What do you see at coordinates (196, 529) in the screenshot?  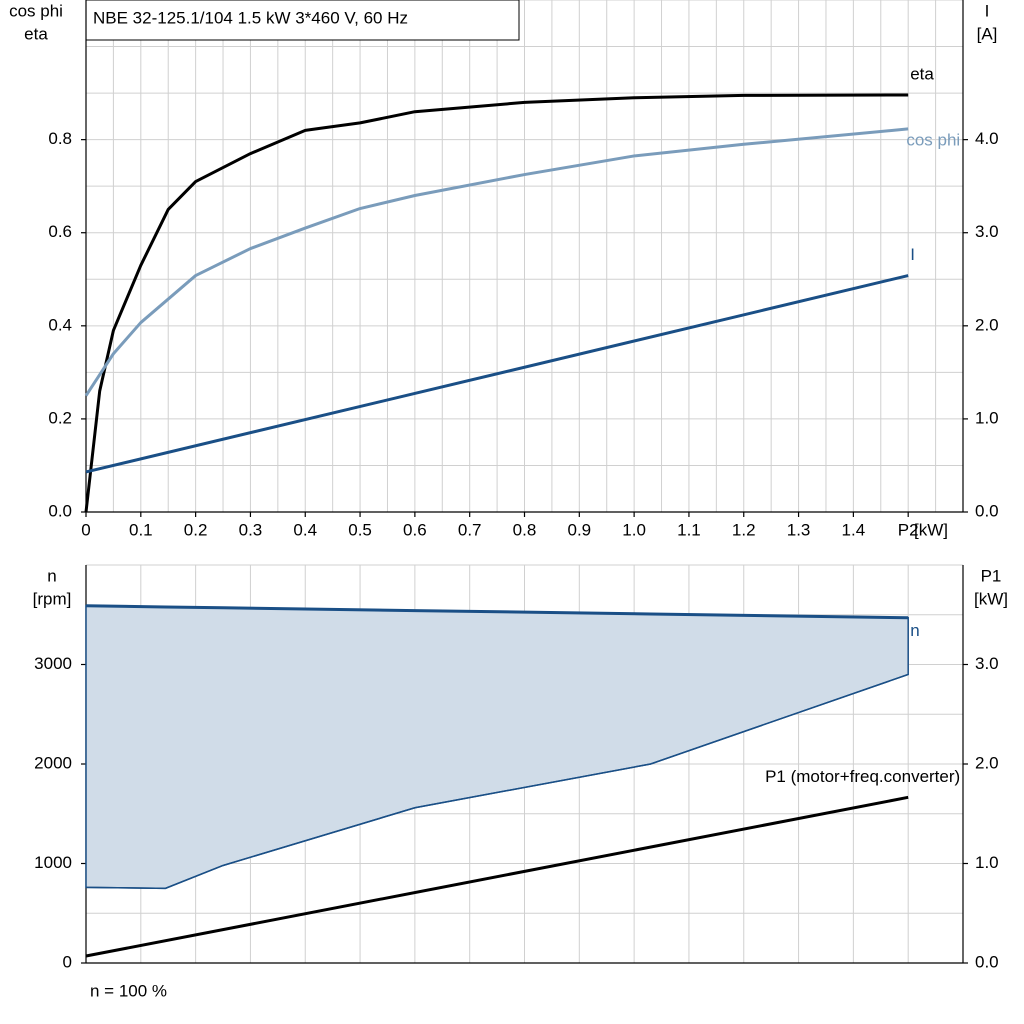 I see `x-tick-label: 0.2` at bounding box center [196, 529].